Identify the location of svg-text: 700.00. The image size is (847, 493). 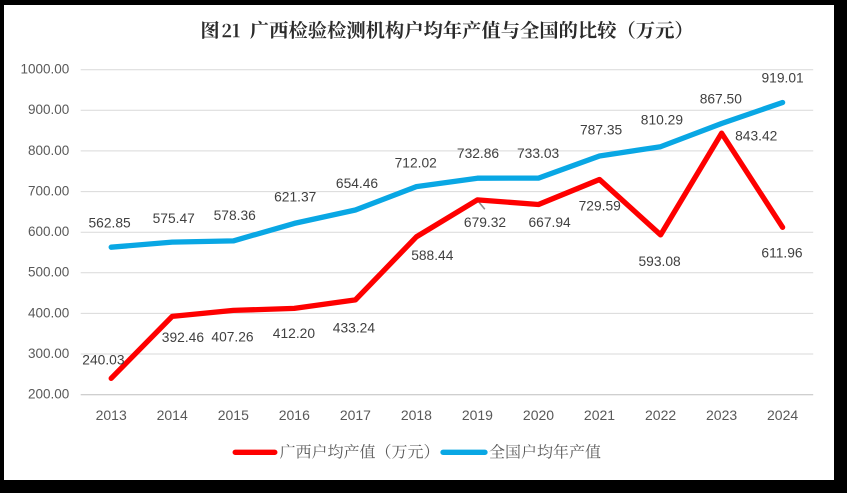
(48, 191).